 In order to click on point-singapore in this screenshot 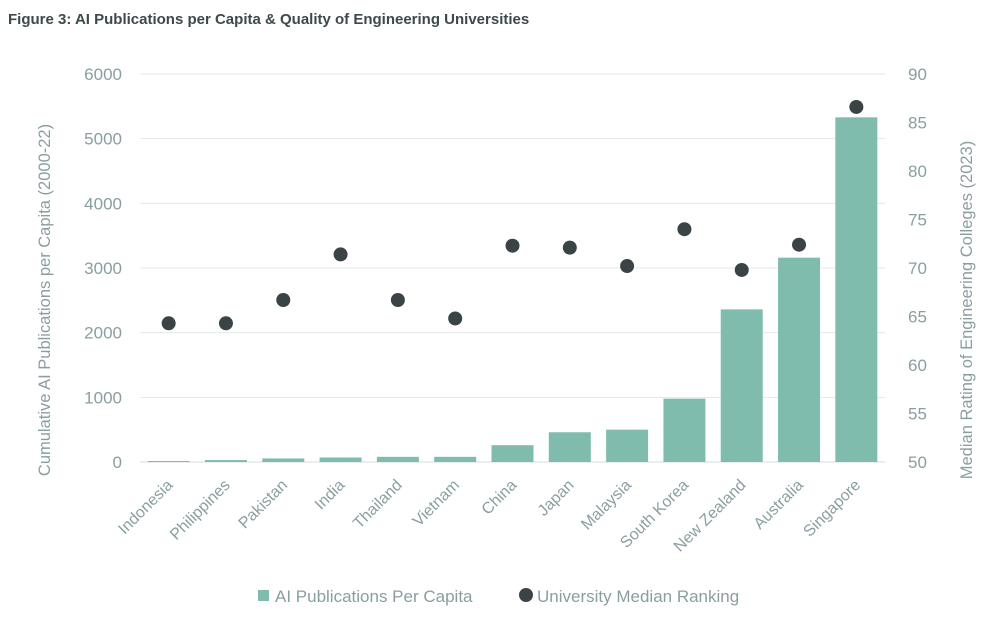, I will do `click(856, 106)`.